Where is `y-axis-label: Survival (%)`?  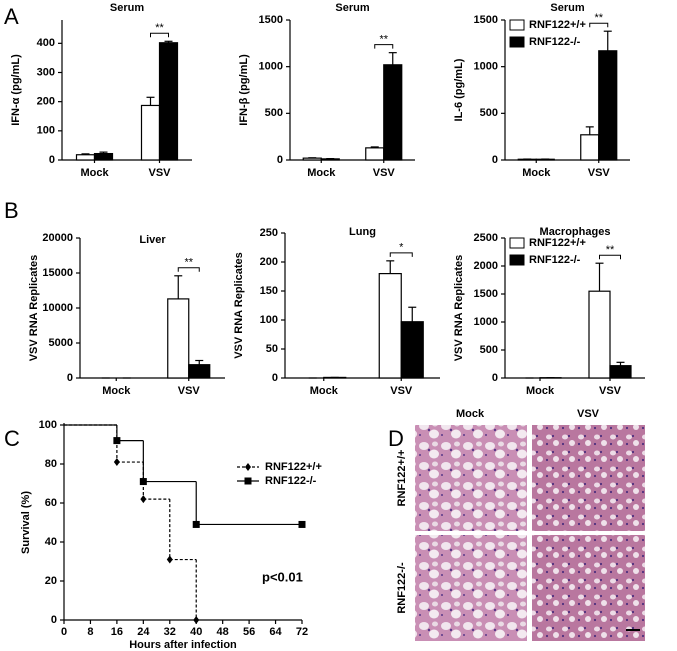
y-axis-label: Survival (%) is located at coordinates (26, 522).